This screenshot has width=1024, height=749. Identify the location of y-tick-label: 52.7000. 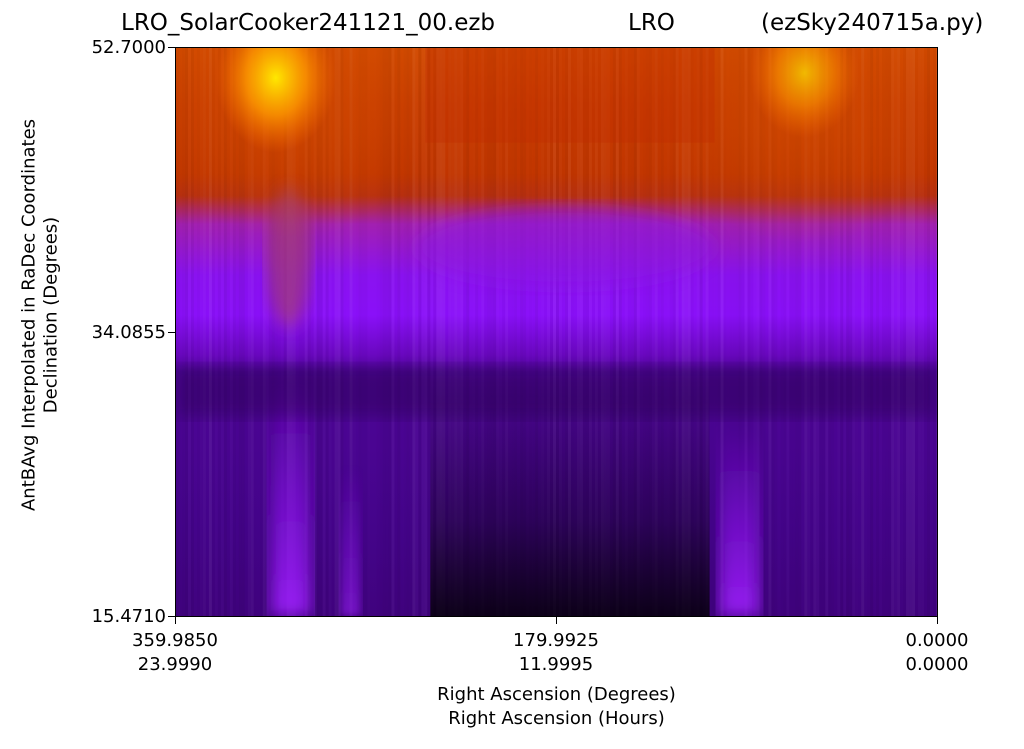
(128, 47).